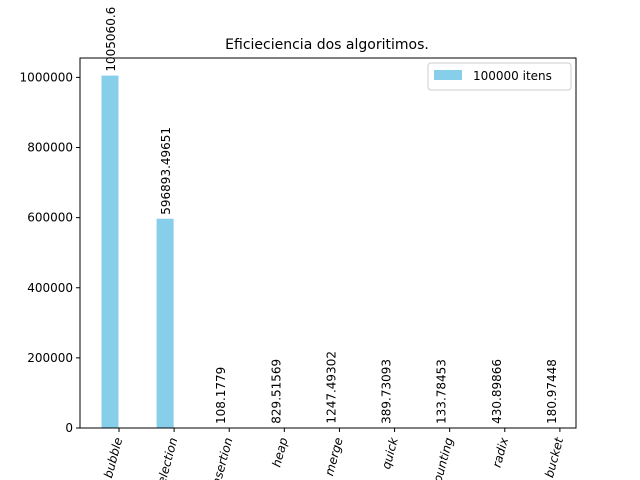  Describe the element at coordinates (46, 77) in the screenshot. I see `y-tick-label: 1000000` at that location.